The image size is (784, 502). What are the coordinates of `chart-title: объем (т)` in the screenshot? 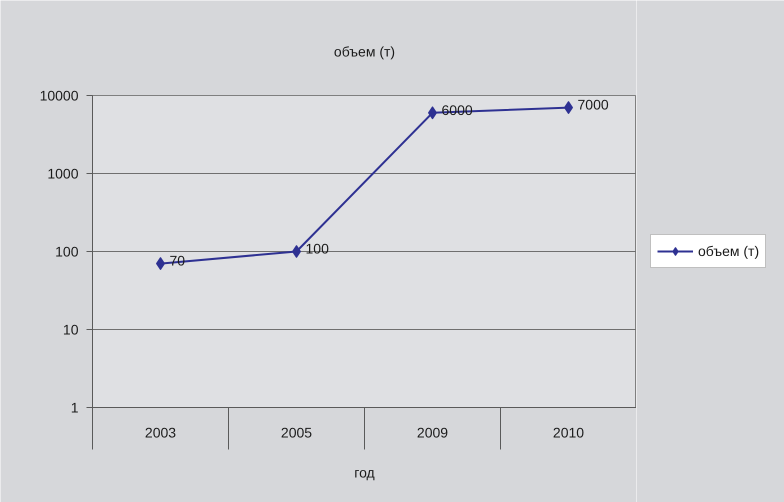 It's located at (365, 52).